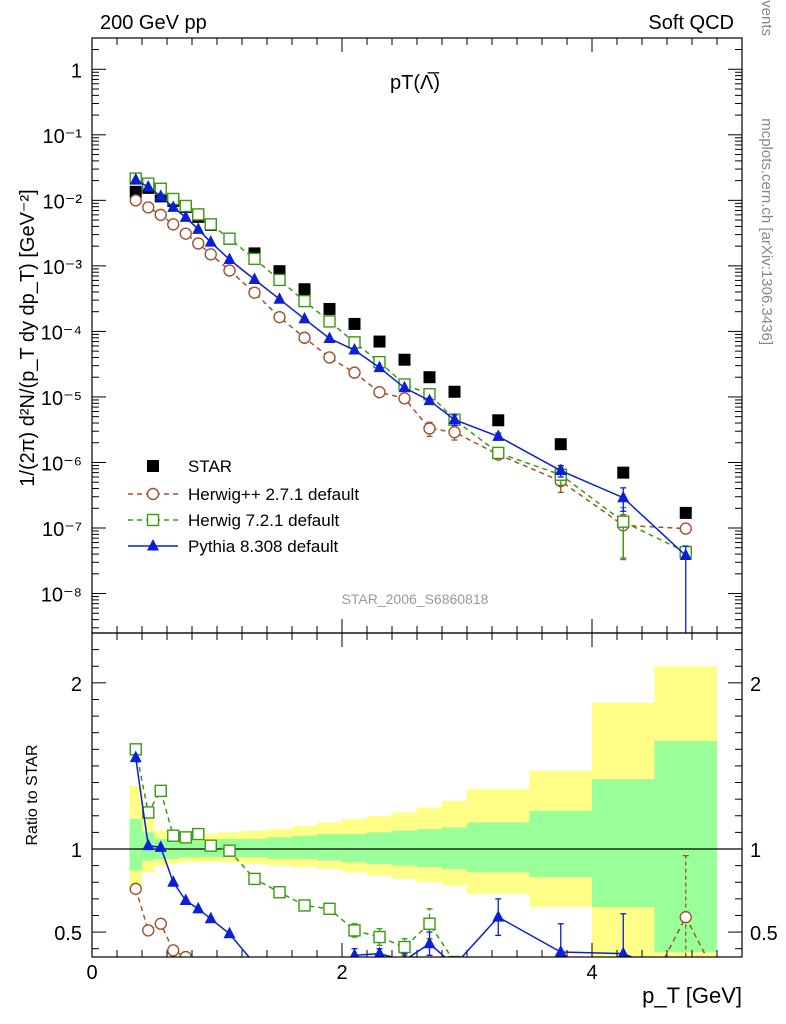 This screenshot has width=786, height=1024. Describe the element at coordinates (341, 973) in the screenshot. I see `x-tick-label: 2` at that location.